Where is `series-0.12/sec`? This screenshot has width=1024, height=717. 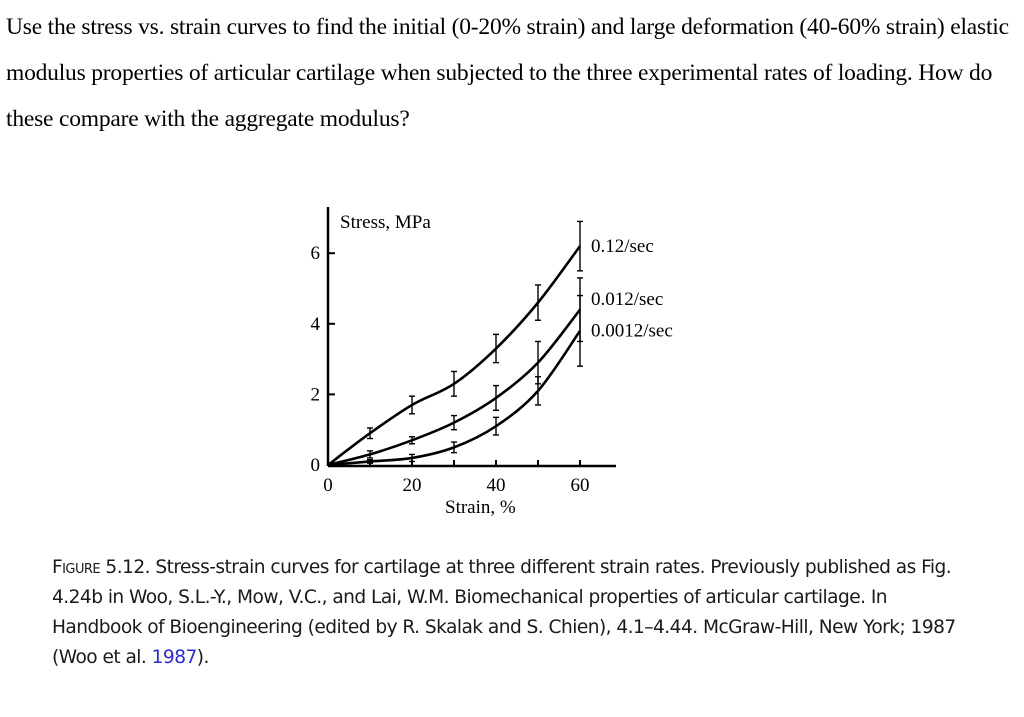
series-0.12/sec is located at coordinates (455, 343).